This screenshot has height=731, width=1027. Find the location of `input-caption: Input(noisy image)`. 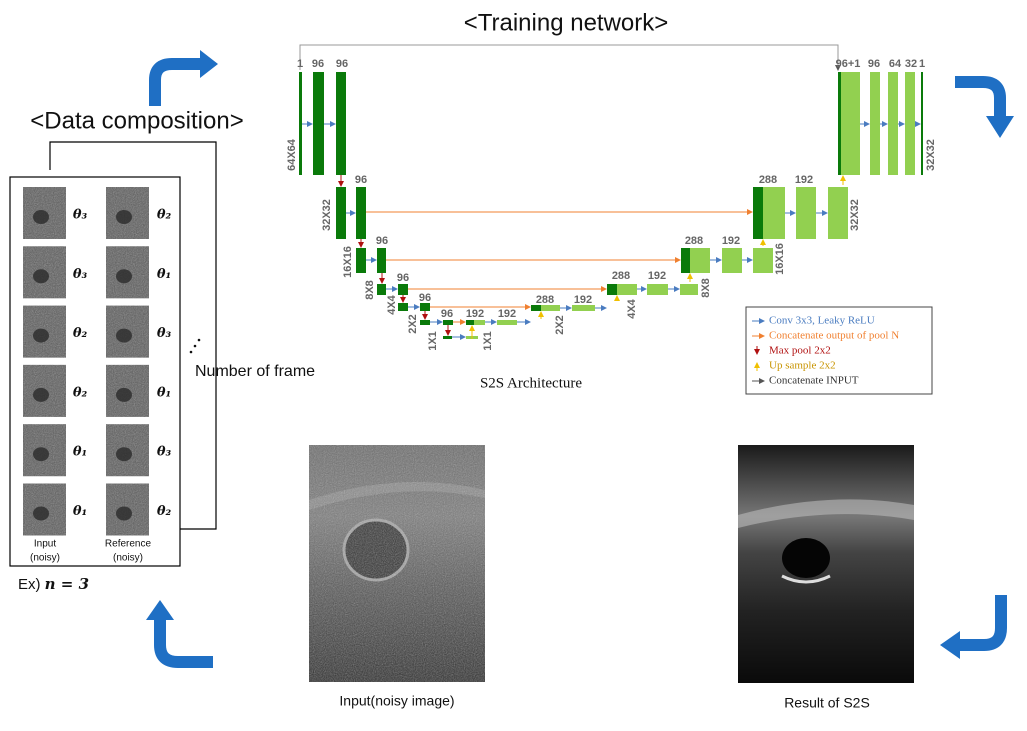

input-caption: Input(noisy image) is located at coordinates (396, 701).